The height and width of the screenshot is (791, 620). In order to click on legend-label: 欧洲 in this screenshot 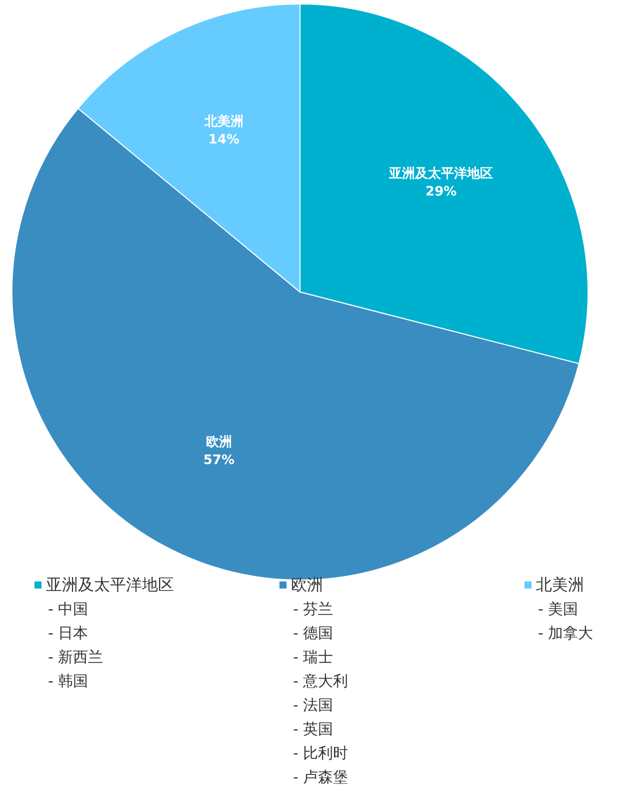, I will do `click(307, 584)`.